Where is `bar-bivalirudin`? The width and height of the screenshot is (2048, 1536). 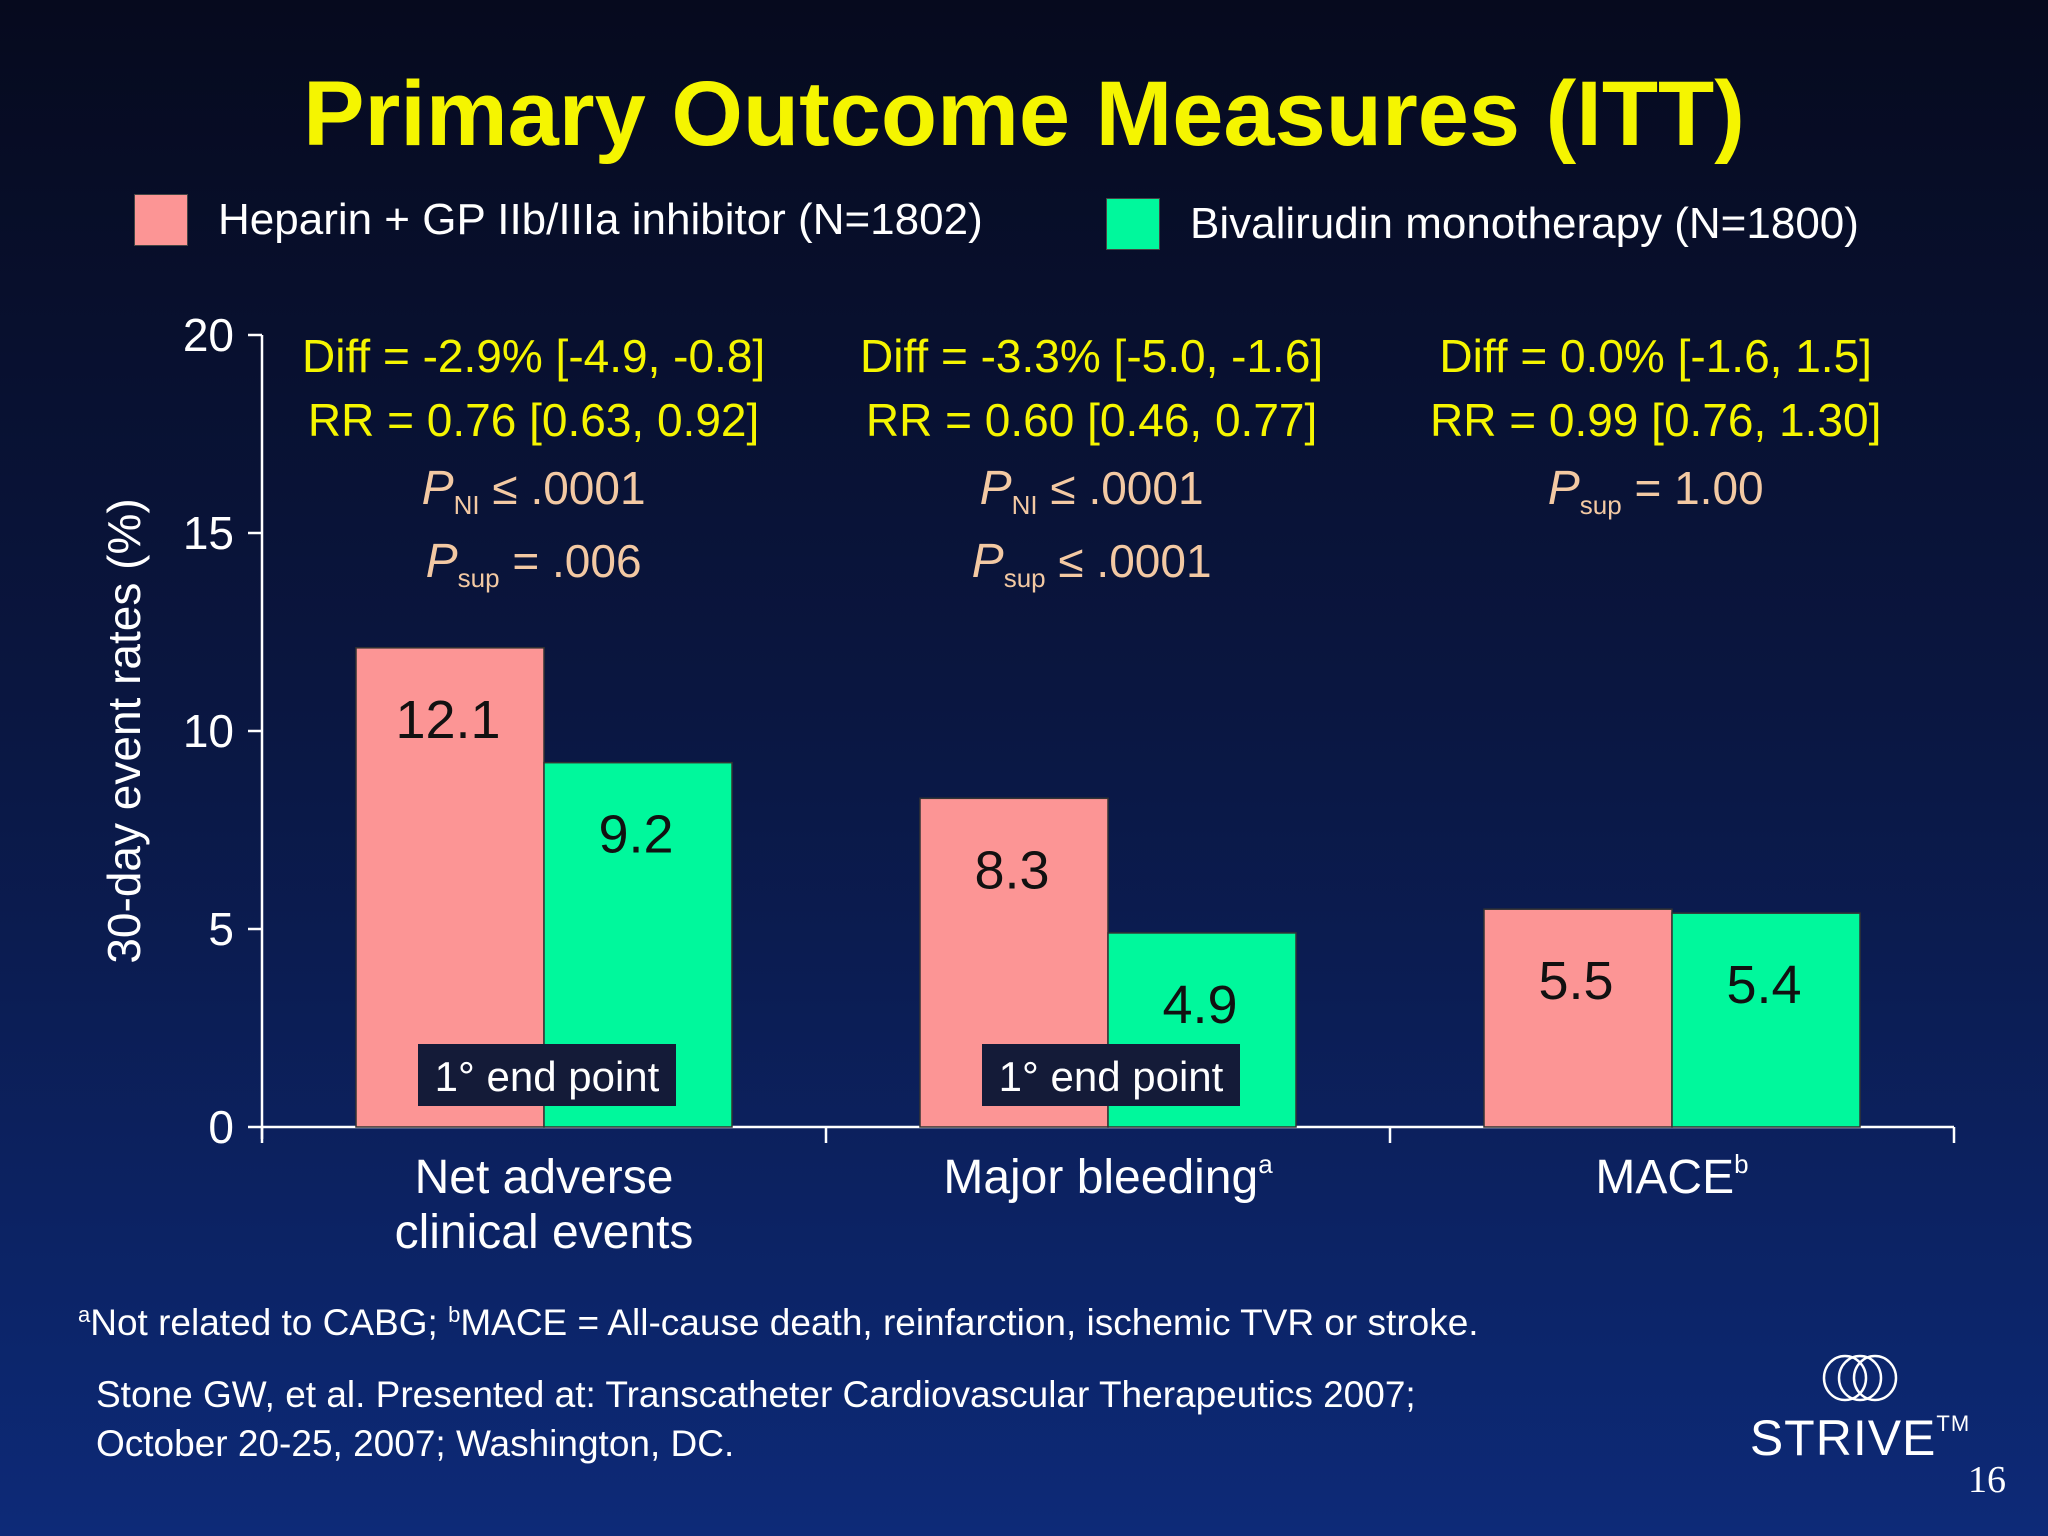 bar-bivalirudin is located at coordinates (1766, 1020).